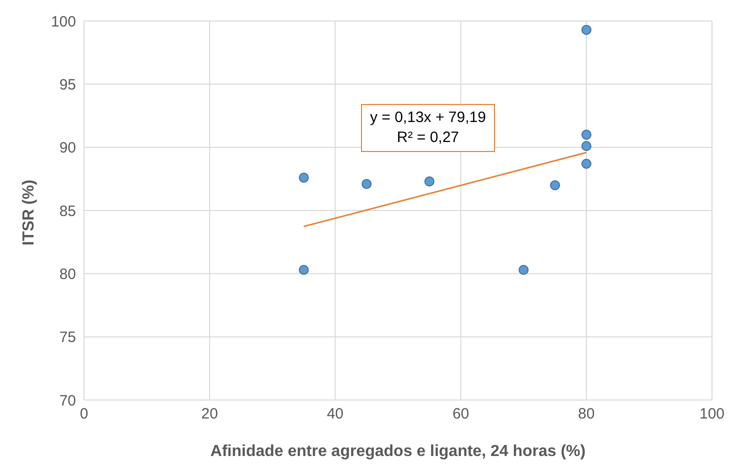 Image resolution: width=729 pixels, height=466 pixels. I want to click on x-tick-label: 100, so click(712, 414).